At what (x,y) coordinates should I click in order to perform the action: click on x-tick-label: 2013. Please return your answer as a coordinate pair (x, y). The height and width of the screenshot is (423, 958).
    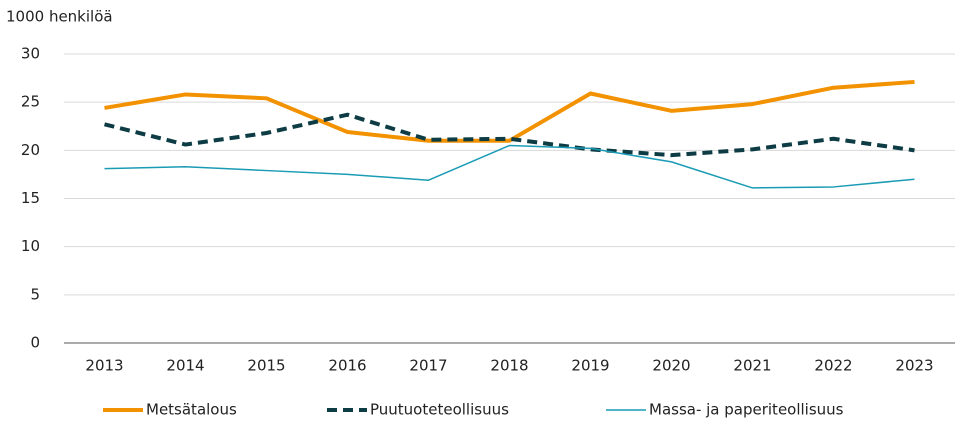
    Looking at the image, I should click on (104, 366).